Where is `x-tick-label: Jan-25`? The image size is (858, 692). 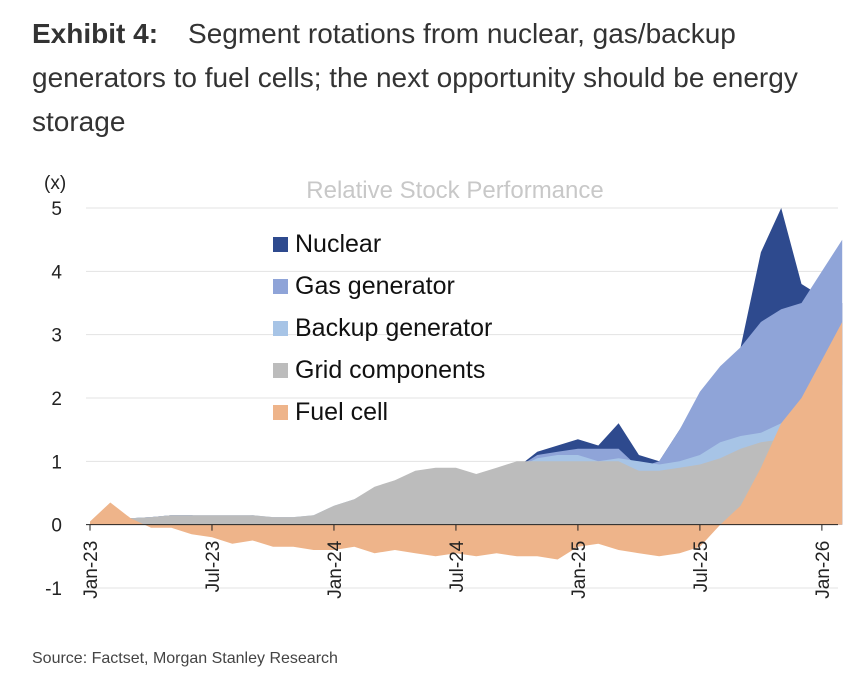
x-tick-label: Jan-25 is located at coordinates (579, 570).